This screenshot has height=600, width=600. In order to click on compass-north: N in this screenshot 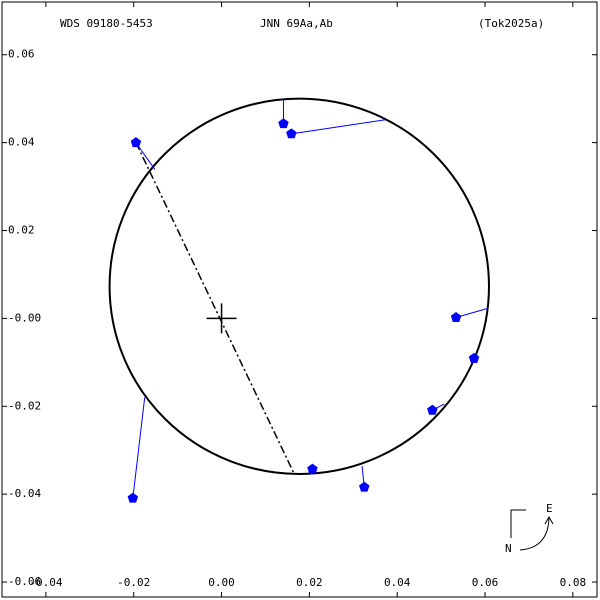, I will do `click(508, 548)`.